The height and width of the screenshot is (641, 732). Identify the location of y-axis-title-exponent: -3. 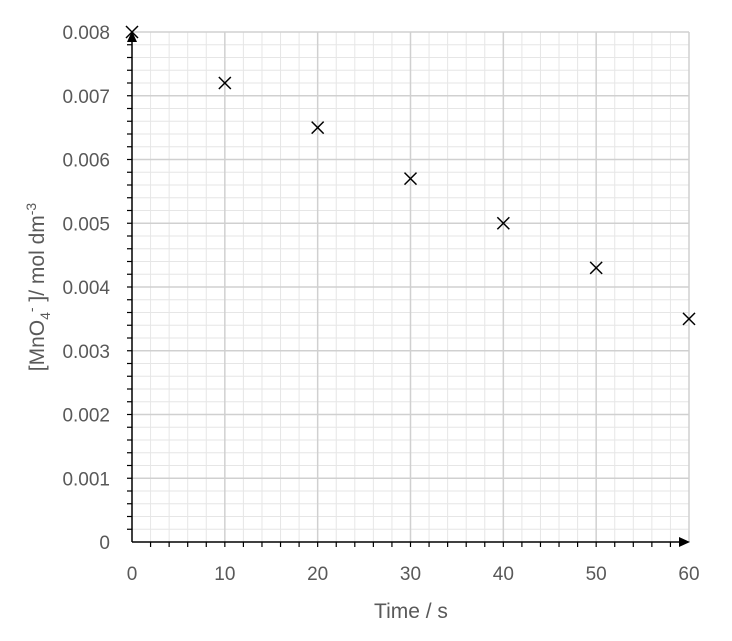
(31, 209).